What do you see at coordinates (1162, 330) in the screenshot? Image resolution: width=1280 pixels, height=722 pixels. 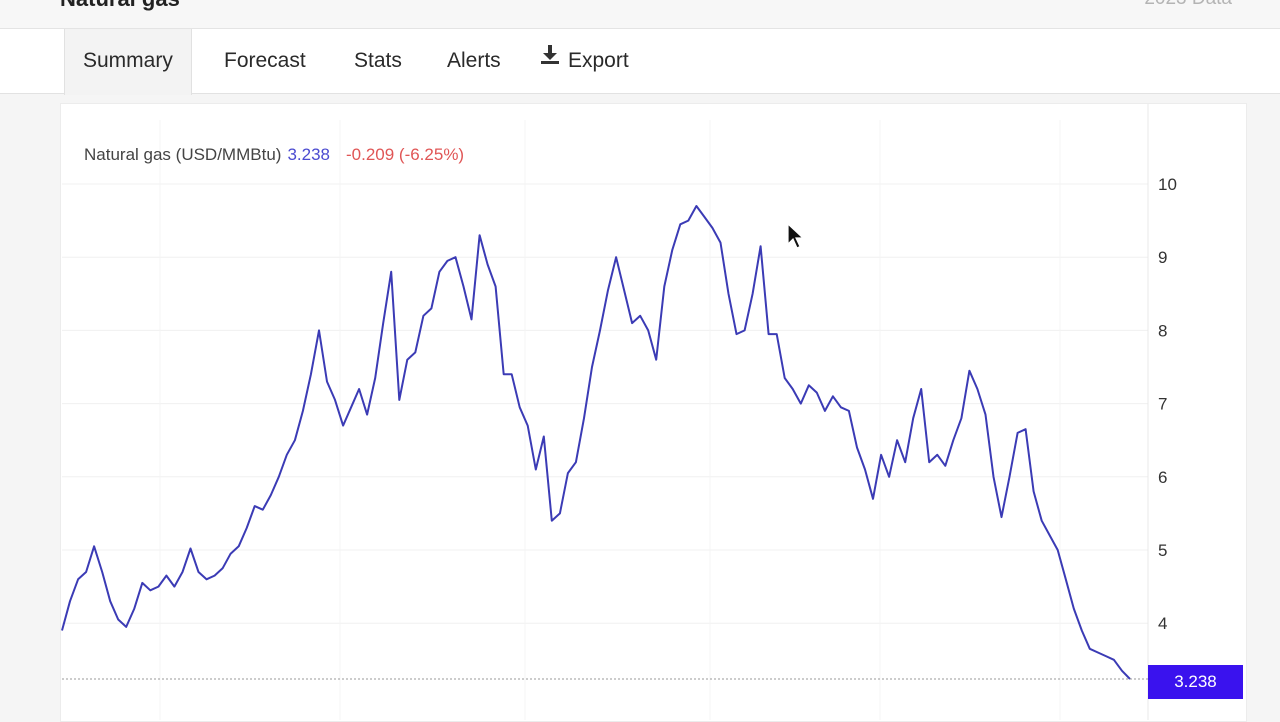 I see `y-tick-label: 8` at bounding box center [1162, 330].